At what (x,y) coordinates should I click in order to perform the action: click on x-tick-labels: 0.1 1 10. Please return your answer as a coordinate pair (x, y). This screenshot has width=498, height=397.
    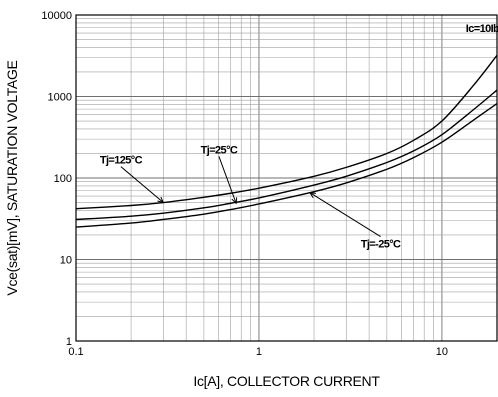
    Looking at the image, I should click on (258, 352).